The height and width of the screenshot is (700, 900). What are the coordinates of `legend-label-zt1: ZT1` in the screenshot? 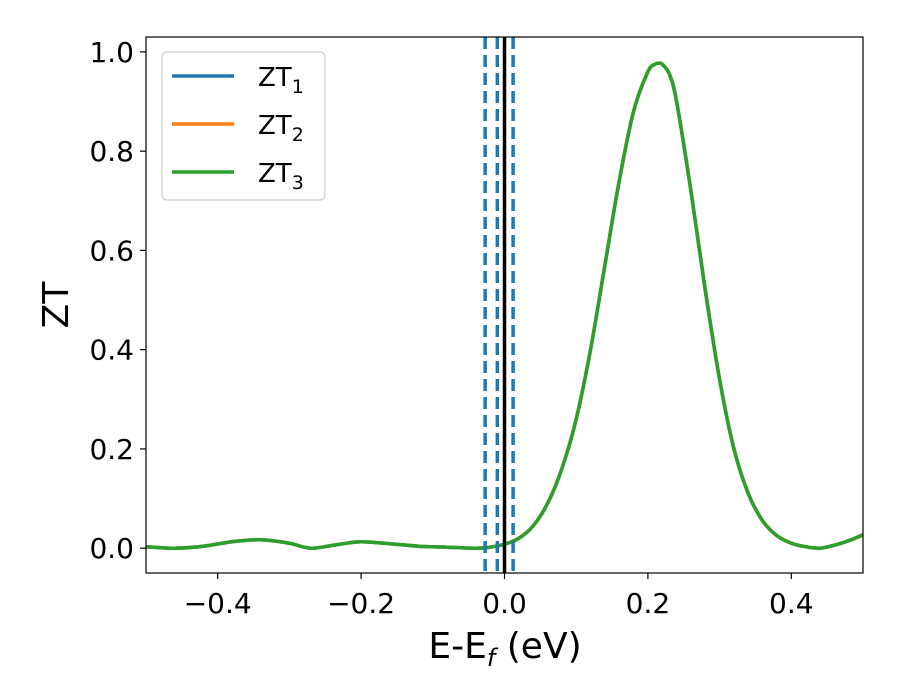 It's located at (281, 80).